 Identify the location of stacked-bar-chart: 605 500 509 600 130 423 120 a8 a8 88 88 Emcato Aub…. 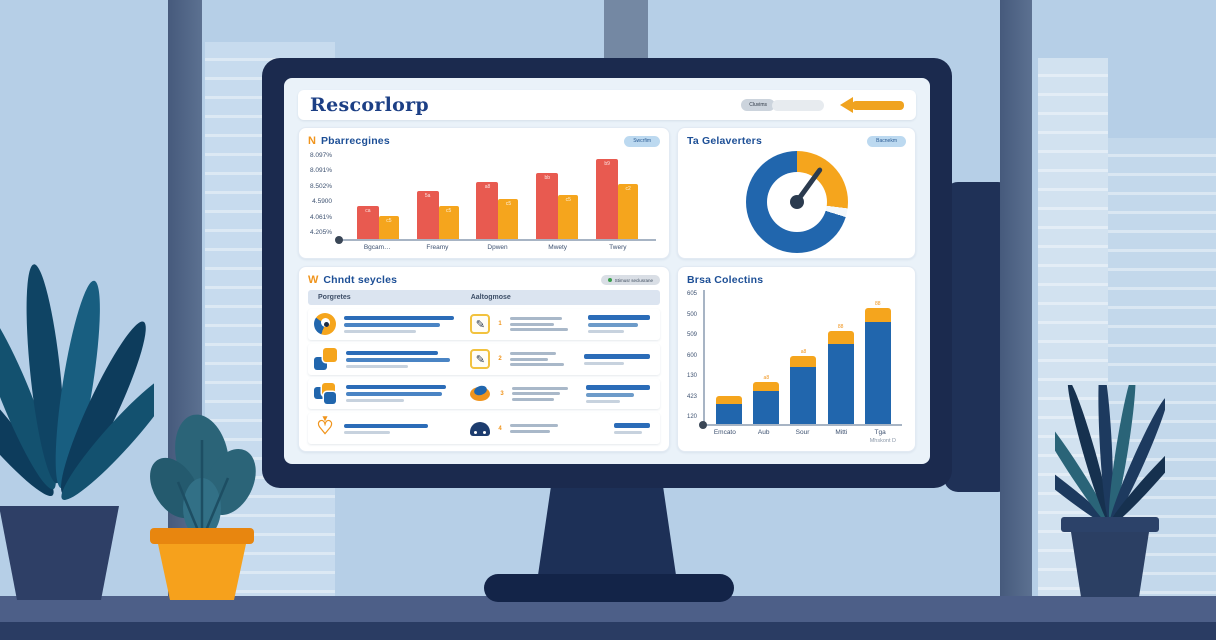
(796, 367).